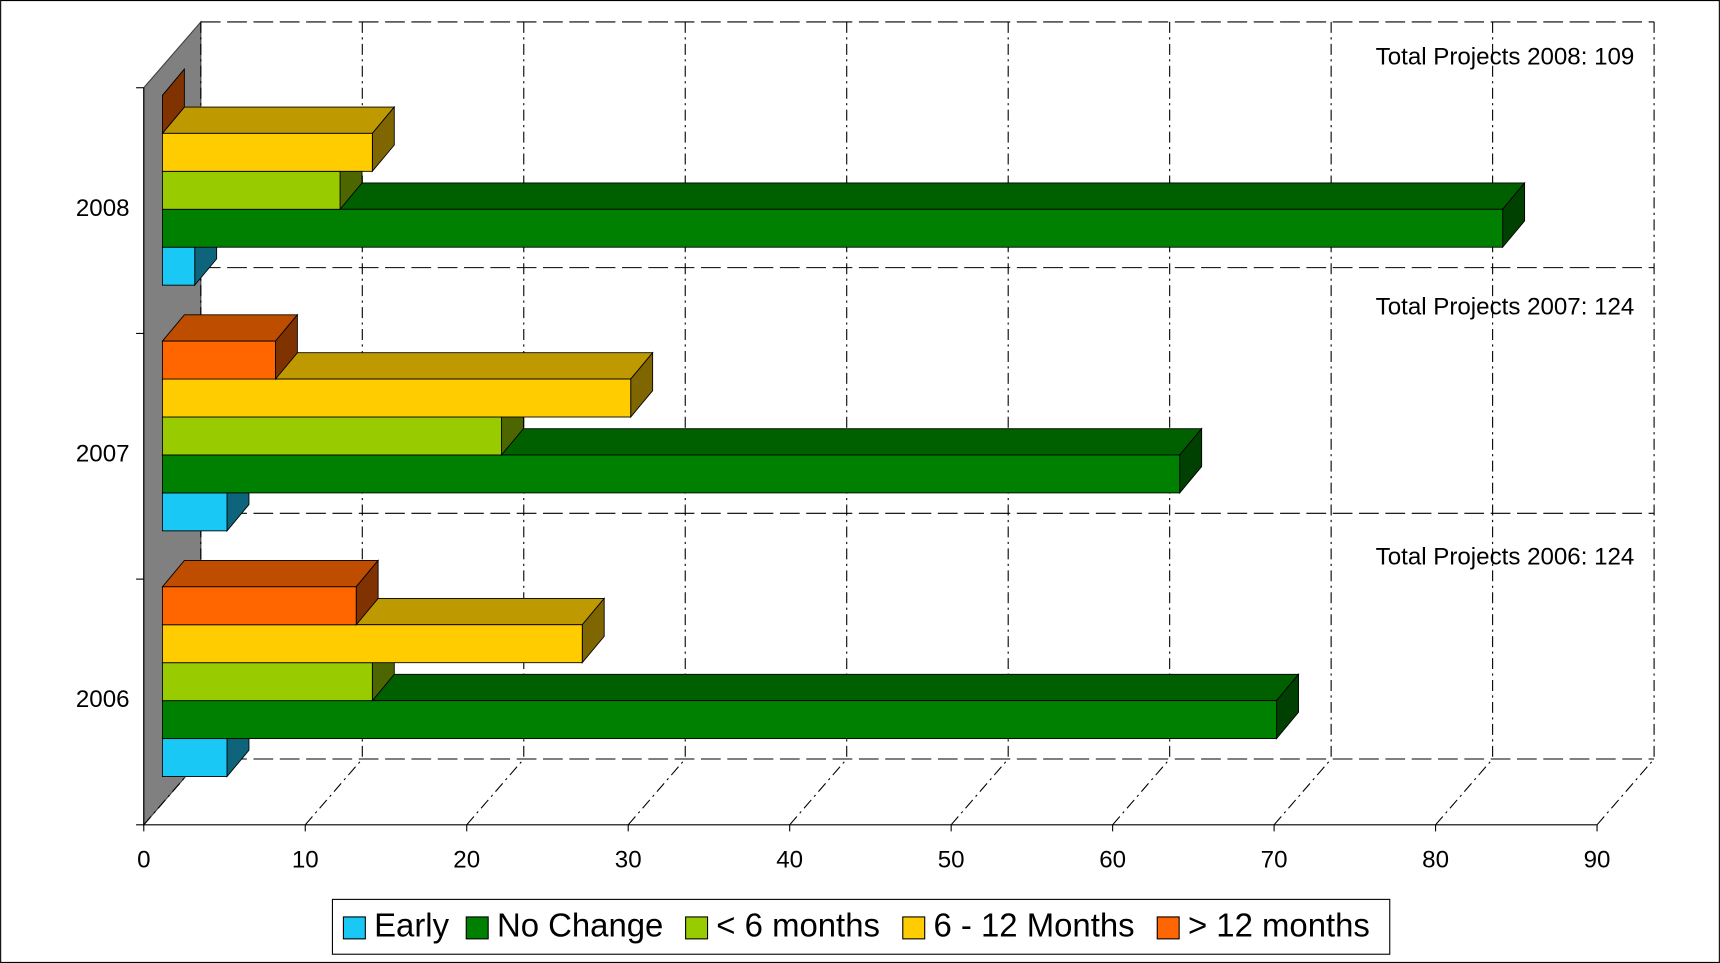  What do you see at coordinates (103, 699) in the screenshot?
I see `y-tick-label: 2006` at bounding box center [103, 699].